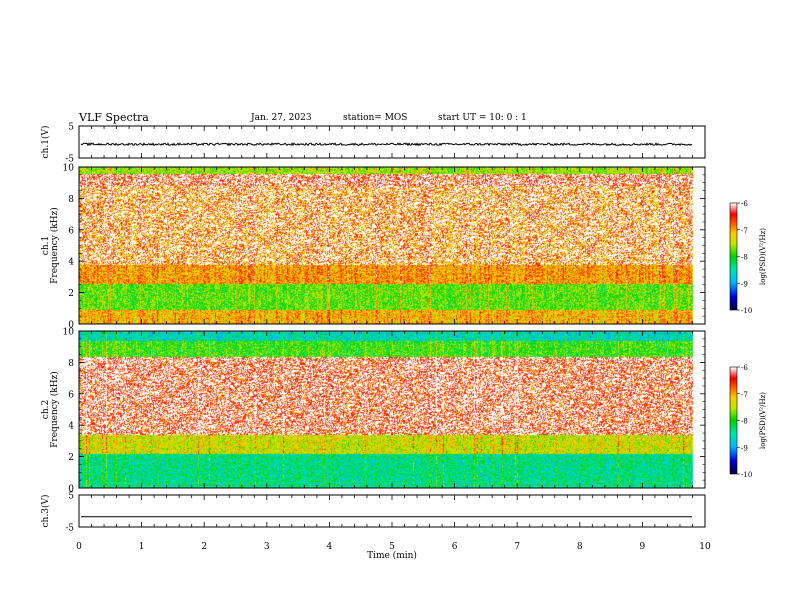 The height and width of the screenshot is (612, 792). What do you see at coordinates (392, 547) in the screenshot?
I see `xtick-label: 5` at bounding box center [392, 547].